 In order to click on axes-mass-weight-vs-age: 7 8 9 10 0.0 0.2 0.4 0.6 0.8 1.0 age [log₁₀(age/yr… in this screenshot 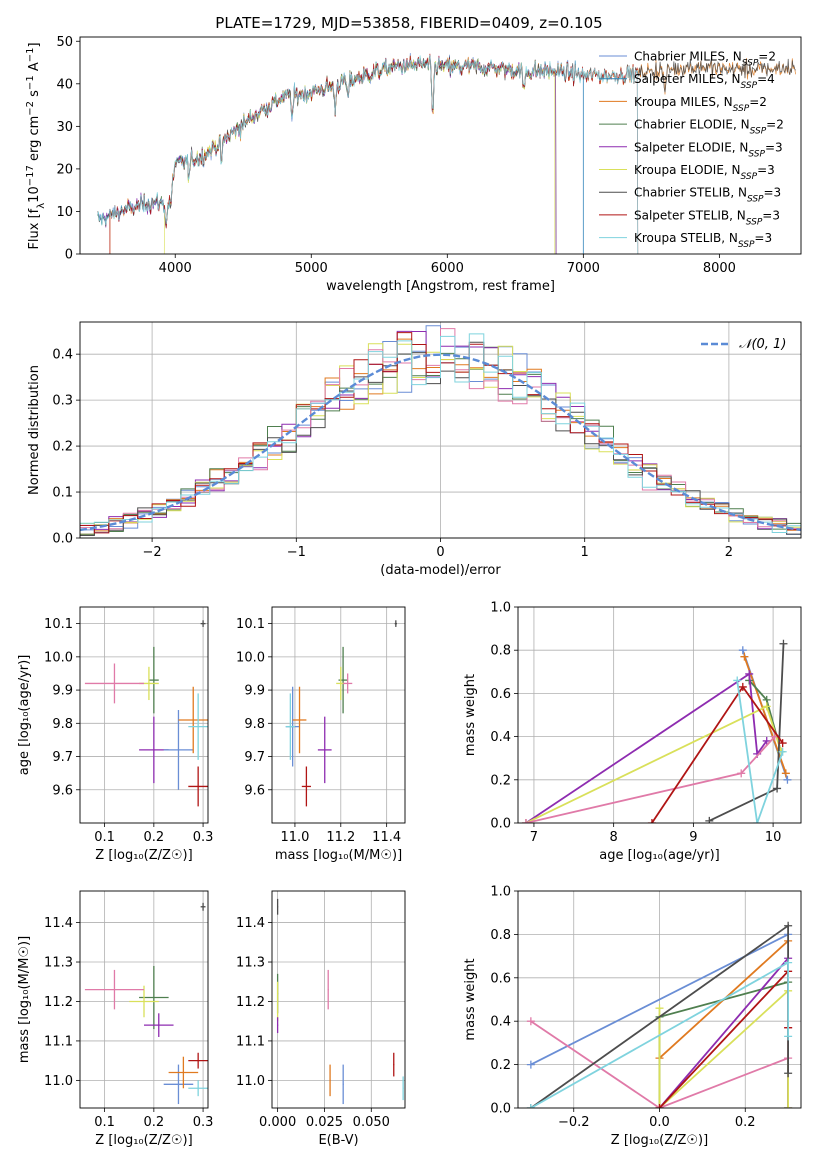, I will do `click(632, 732)`.